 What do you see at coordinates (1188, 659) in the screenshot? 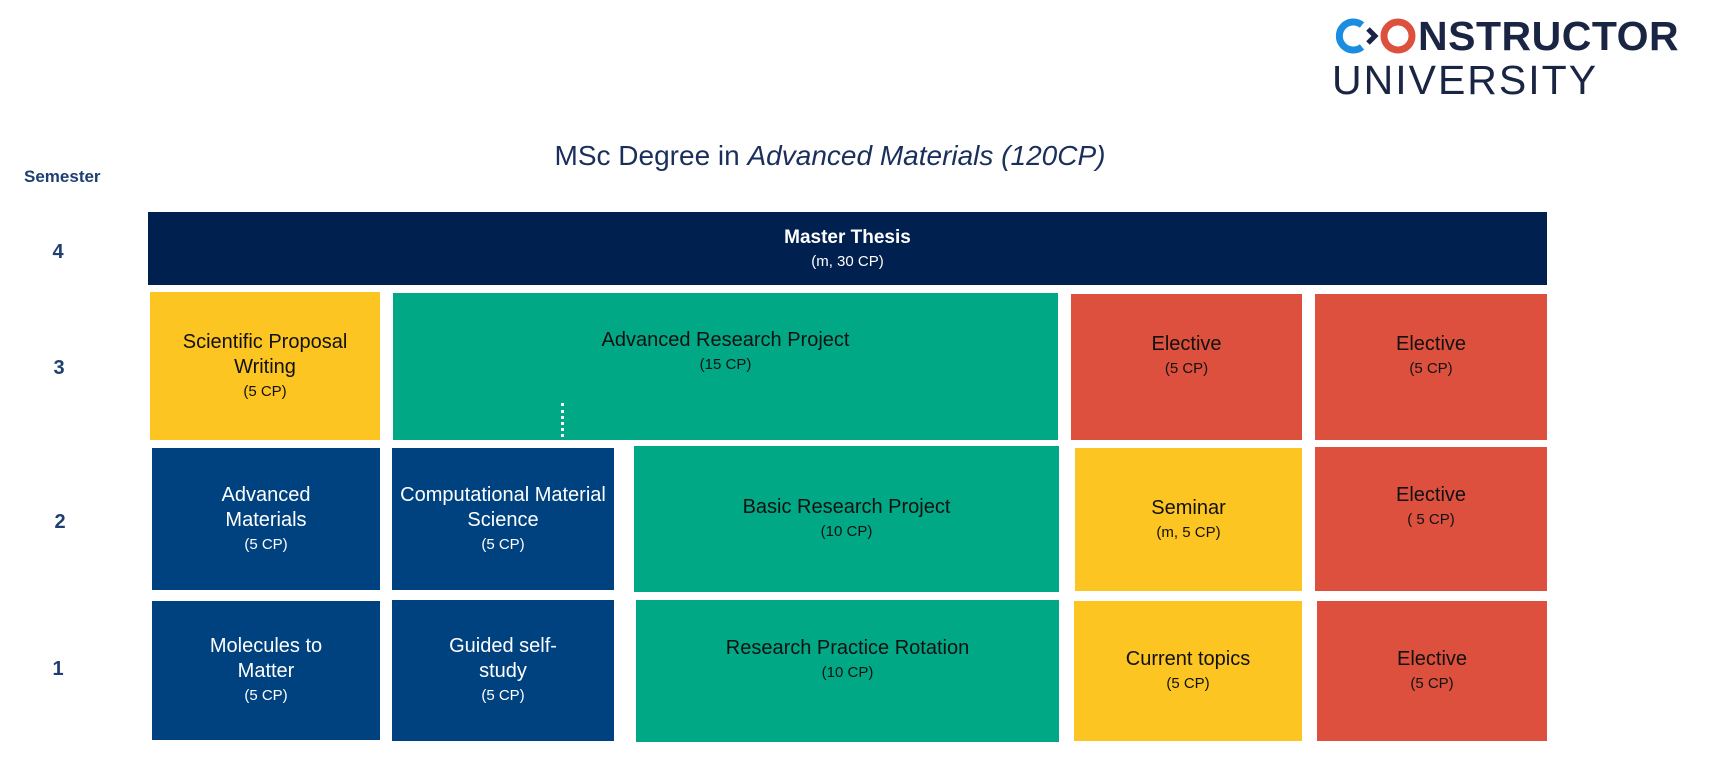
I see `module-title: Current topics` at bounding box center [1188, 659].